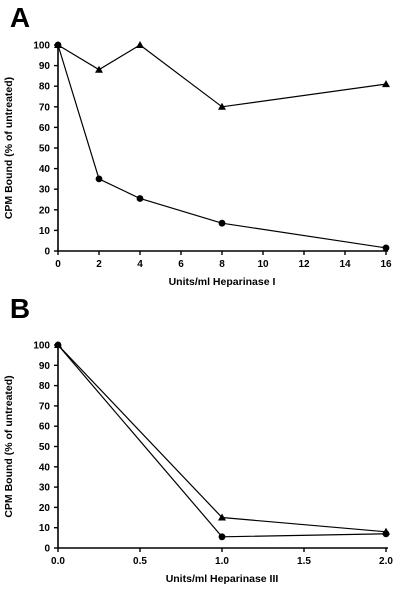  I want to click on x-tick-label: 1.0, so click(222, 561).